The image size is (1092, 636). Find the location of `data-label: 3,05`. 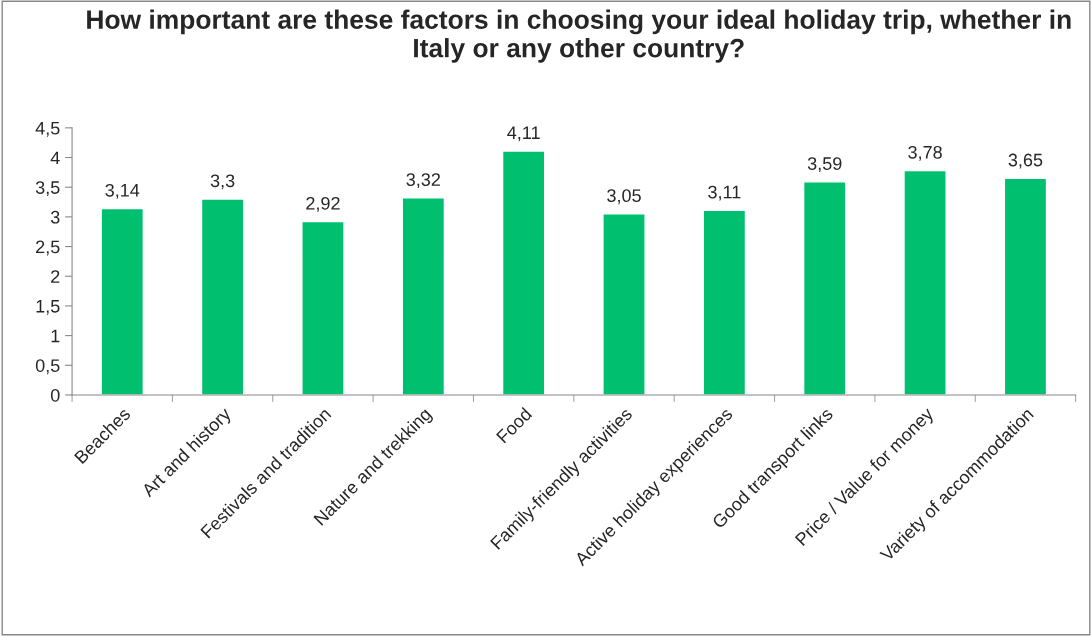

data-label: 3,05 is located at coordinates (624, 197).